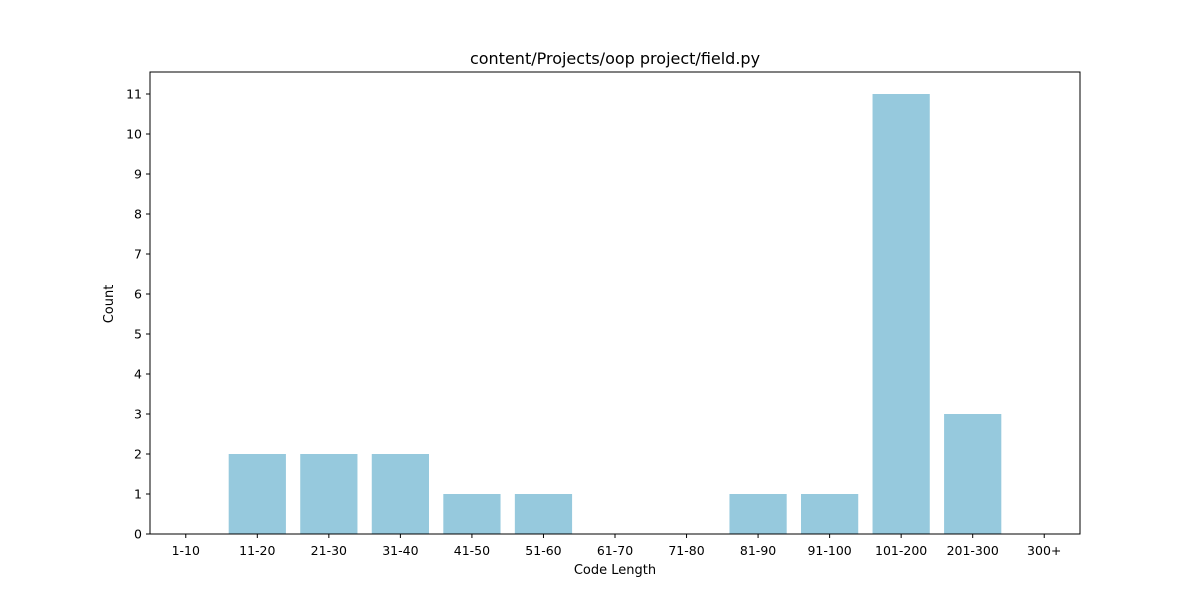  Describe the element at coordinates (186, 550) in the screenshot. I see `x-tick-label: 1-10` at that location.